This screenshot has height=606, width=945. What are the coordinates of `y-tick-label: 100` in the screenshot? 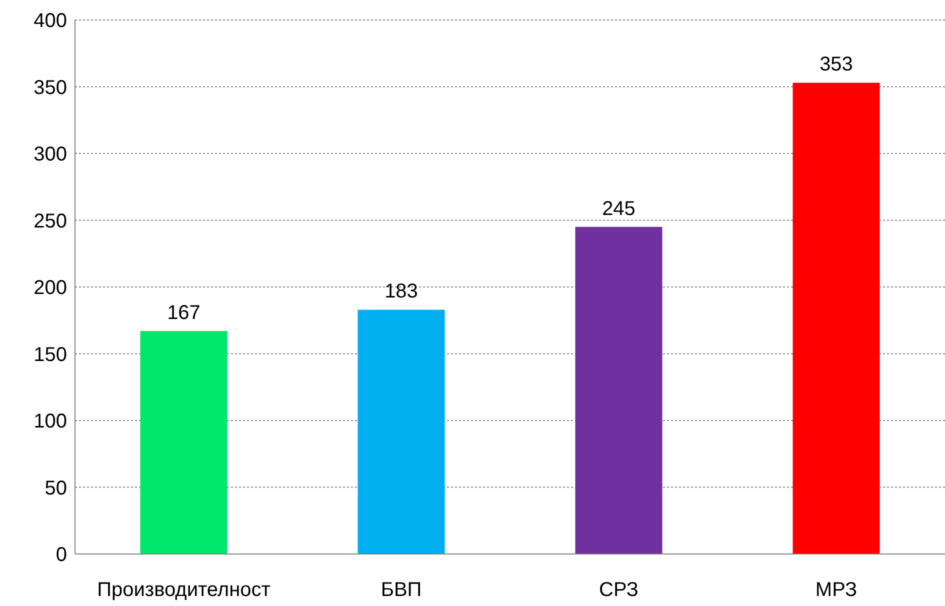 It's located at (50, 421).